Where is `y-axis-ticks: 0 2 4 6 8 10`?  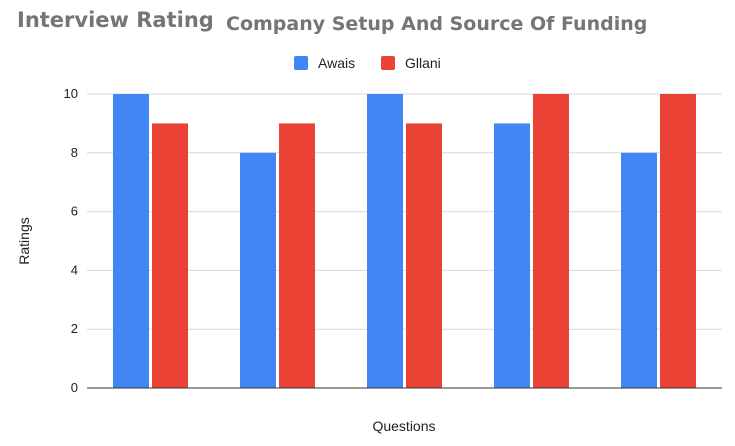 y-axis-ticks: 0 2 4 6 8 10 is located at coordinates (71, 240).